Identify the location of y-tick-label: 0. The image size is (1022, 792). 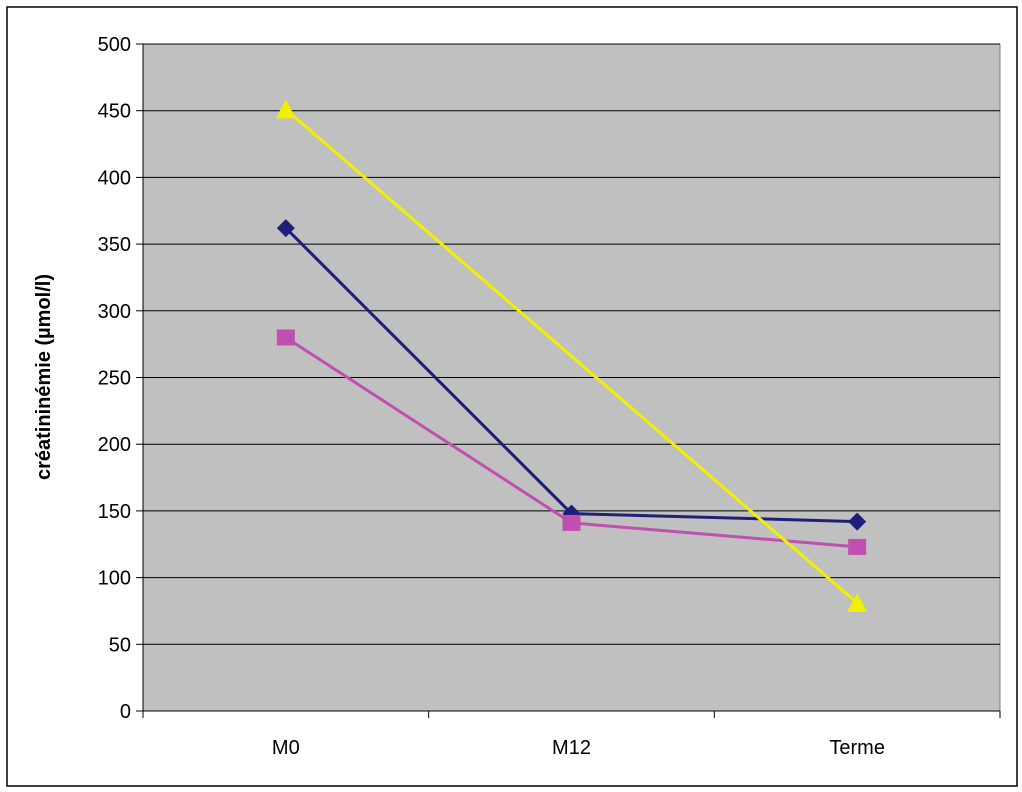
(125, 712).